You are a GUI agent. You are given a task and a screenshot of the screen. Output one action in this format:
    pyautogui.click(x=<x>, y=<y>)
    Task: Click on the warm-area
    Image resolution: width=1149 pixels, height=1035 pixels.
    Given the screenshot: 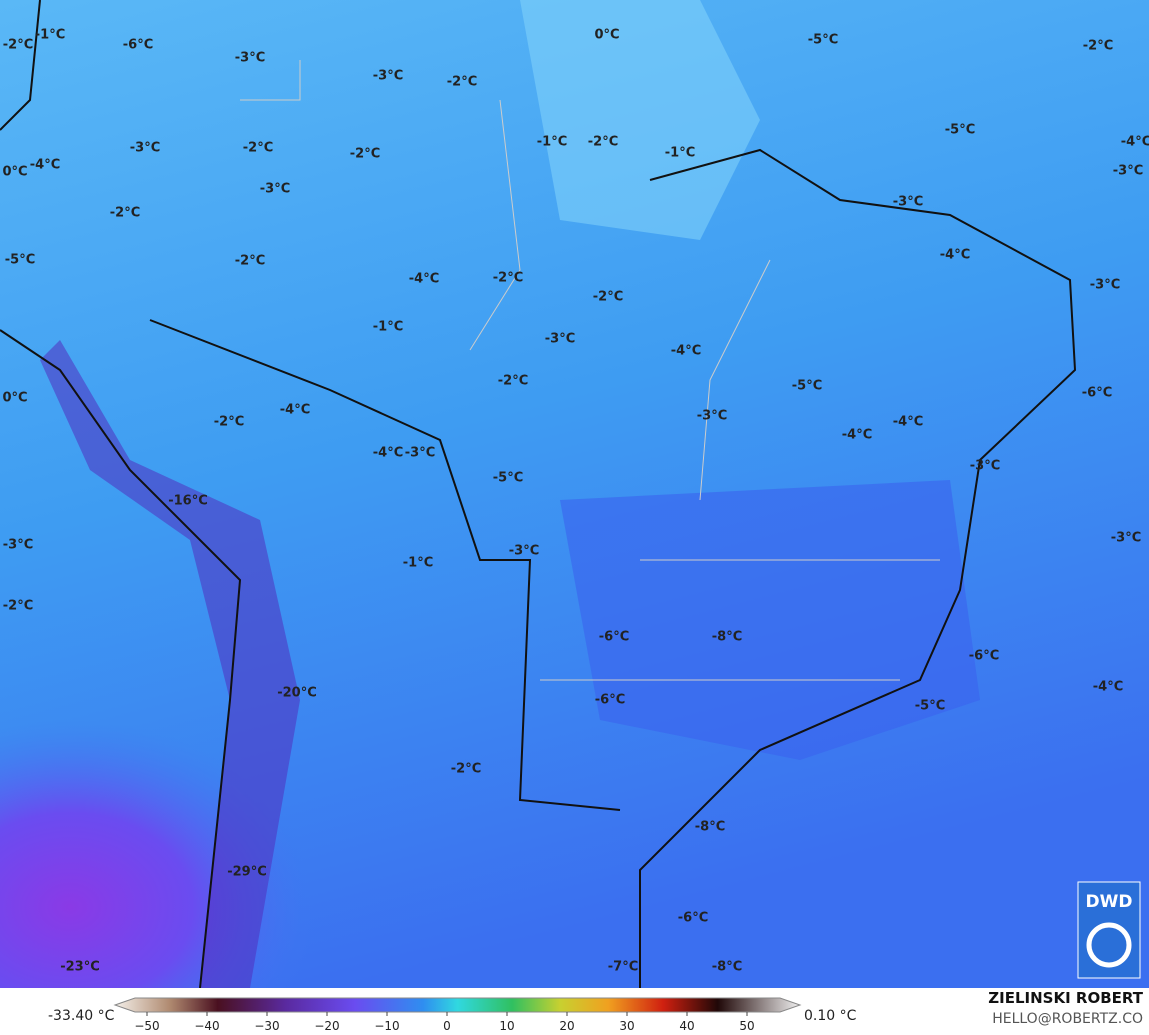 What is the action you would take?
    pyautogui.click(x=640, y=120)
    